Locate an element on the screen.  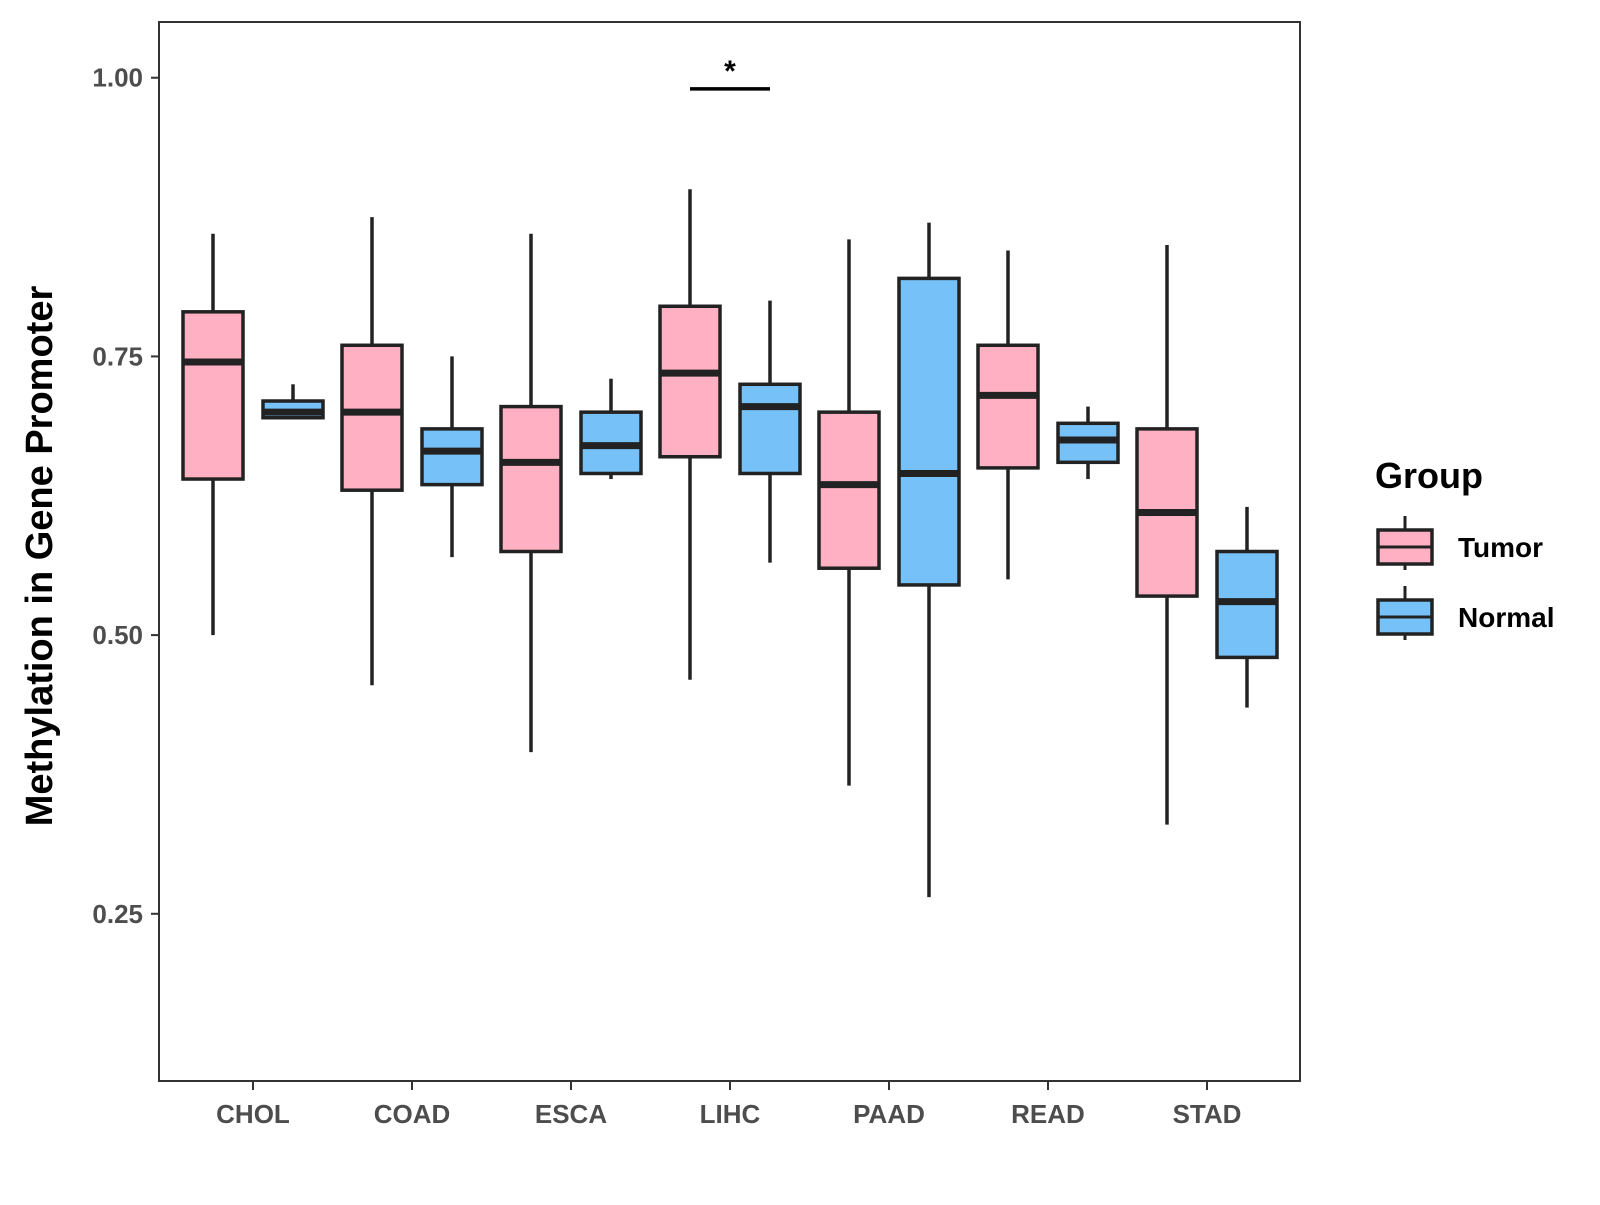
box-tumor-esca is located at coordinates (531, 493).